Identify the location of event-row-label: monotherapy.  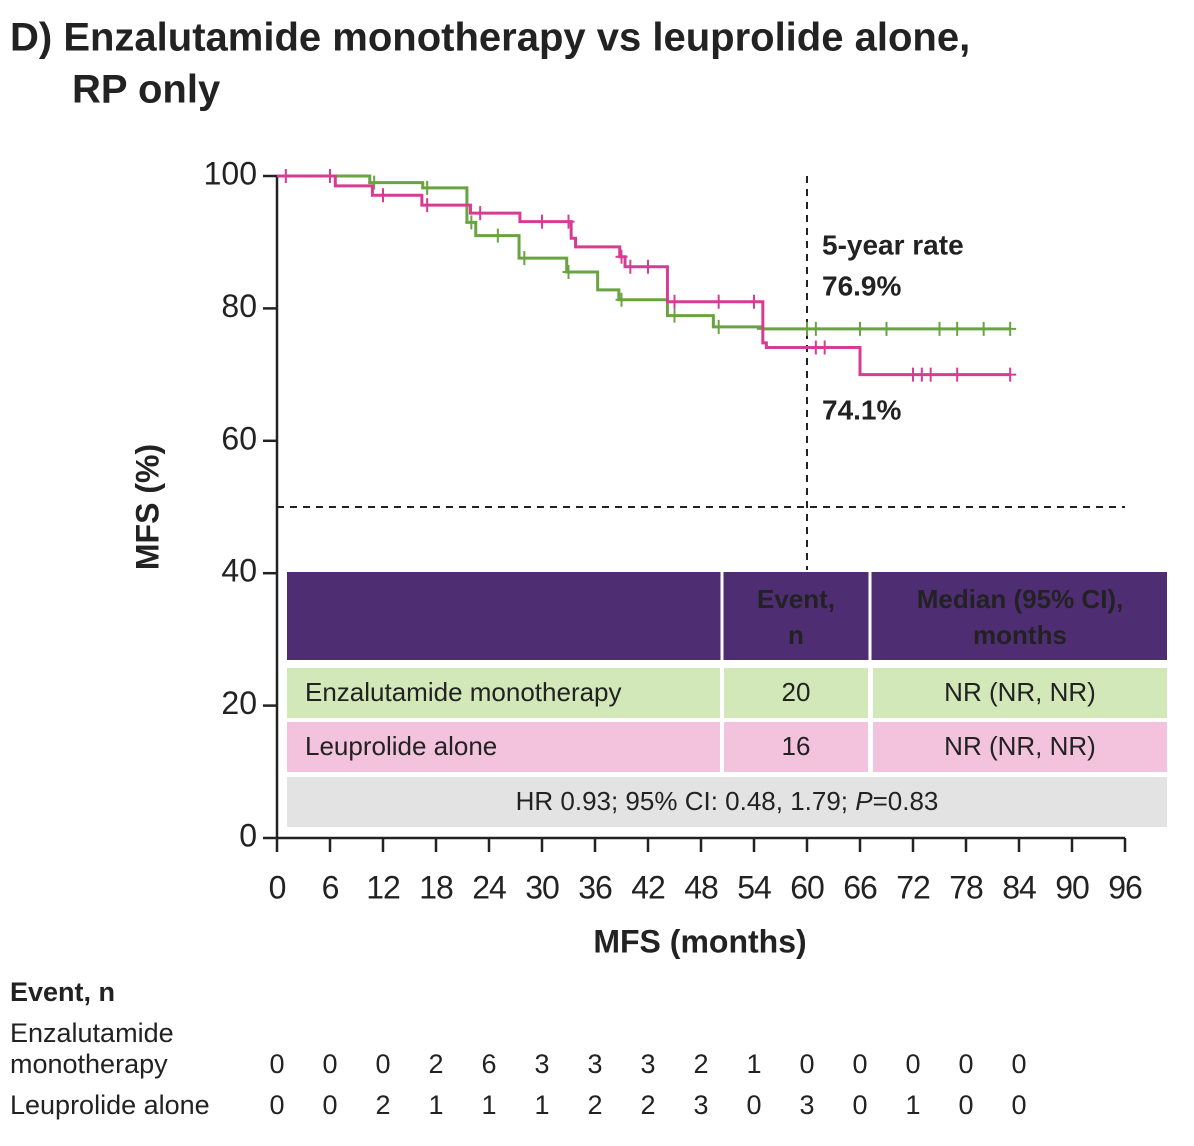
(89, 1064).